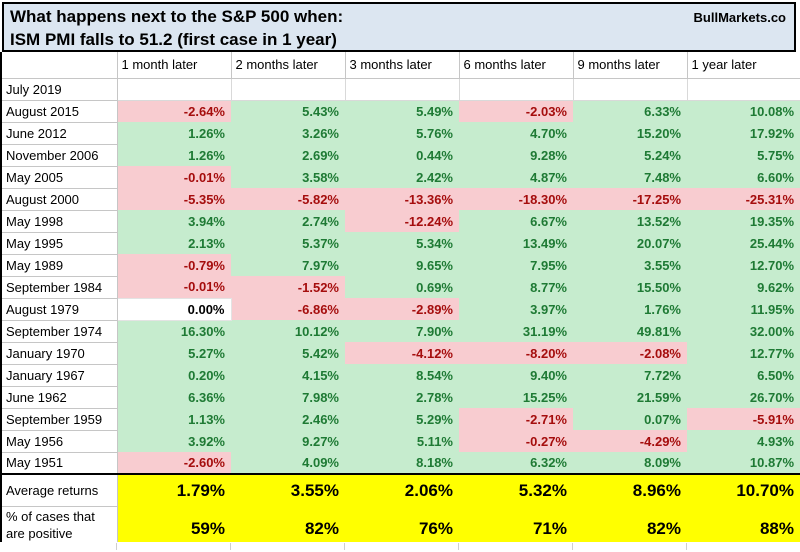 The height and width of the screenshot is (552, 800). I want to click on cell-value: 5.11%, so click(402, 441).